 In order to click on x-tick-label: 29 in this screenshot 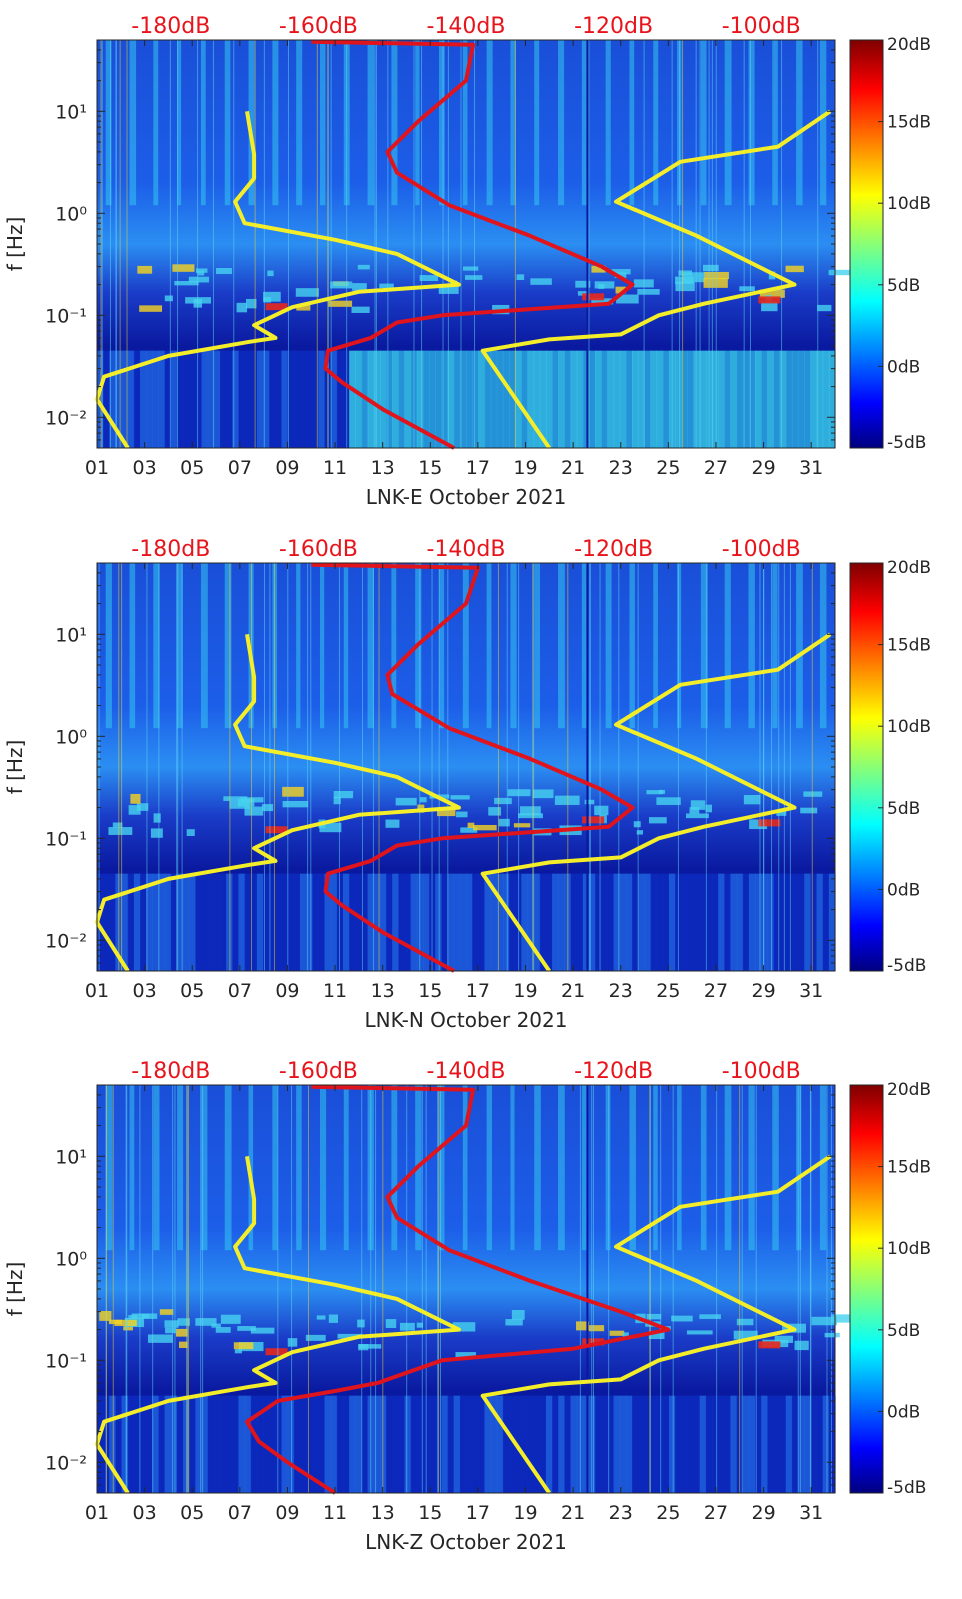, I will do `click(763, 468)`.